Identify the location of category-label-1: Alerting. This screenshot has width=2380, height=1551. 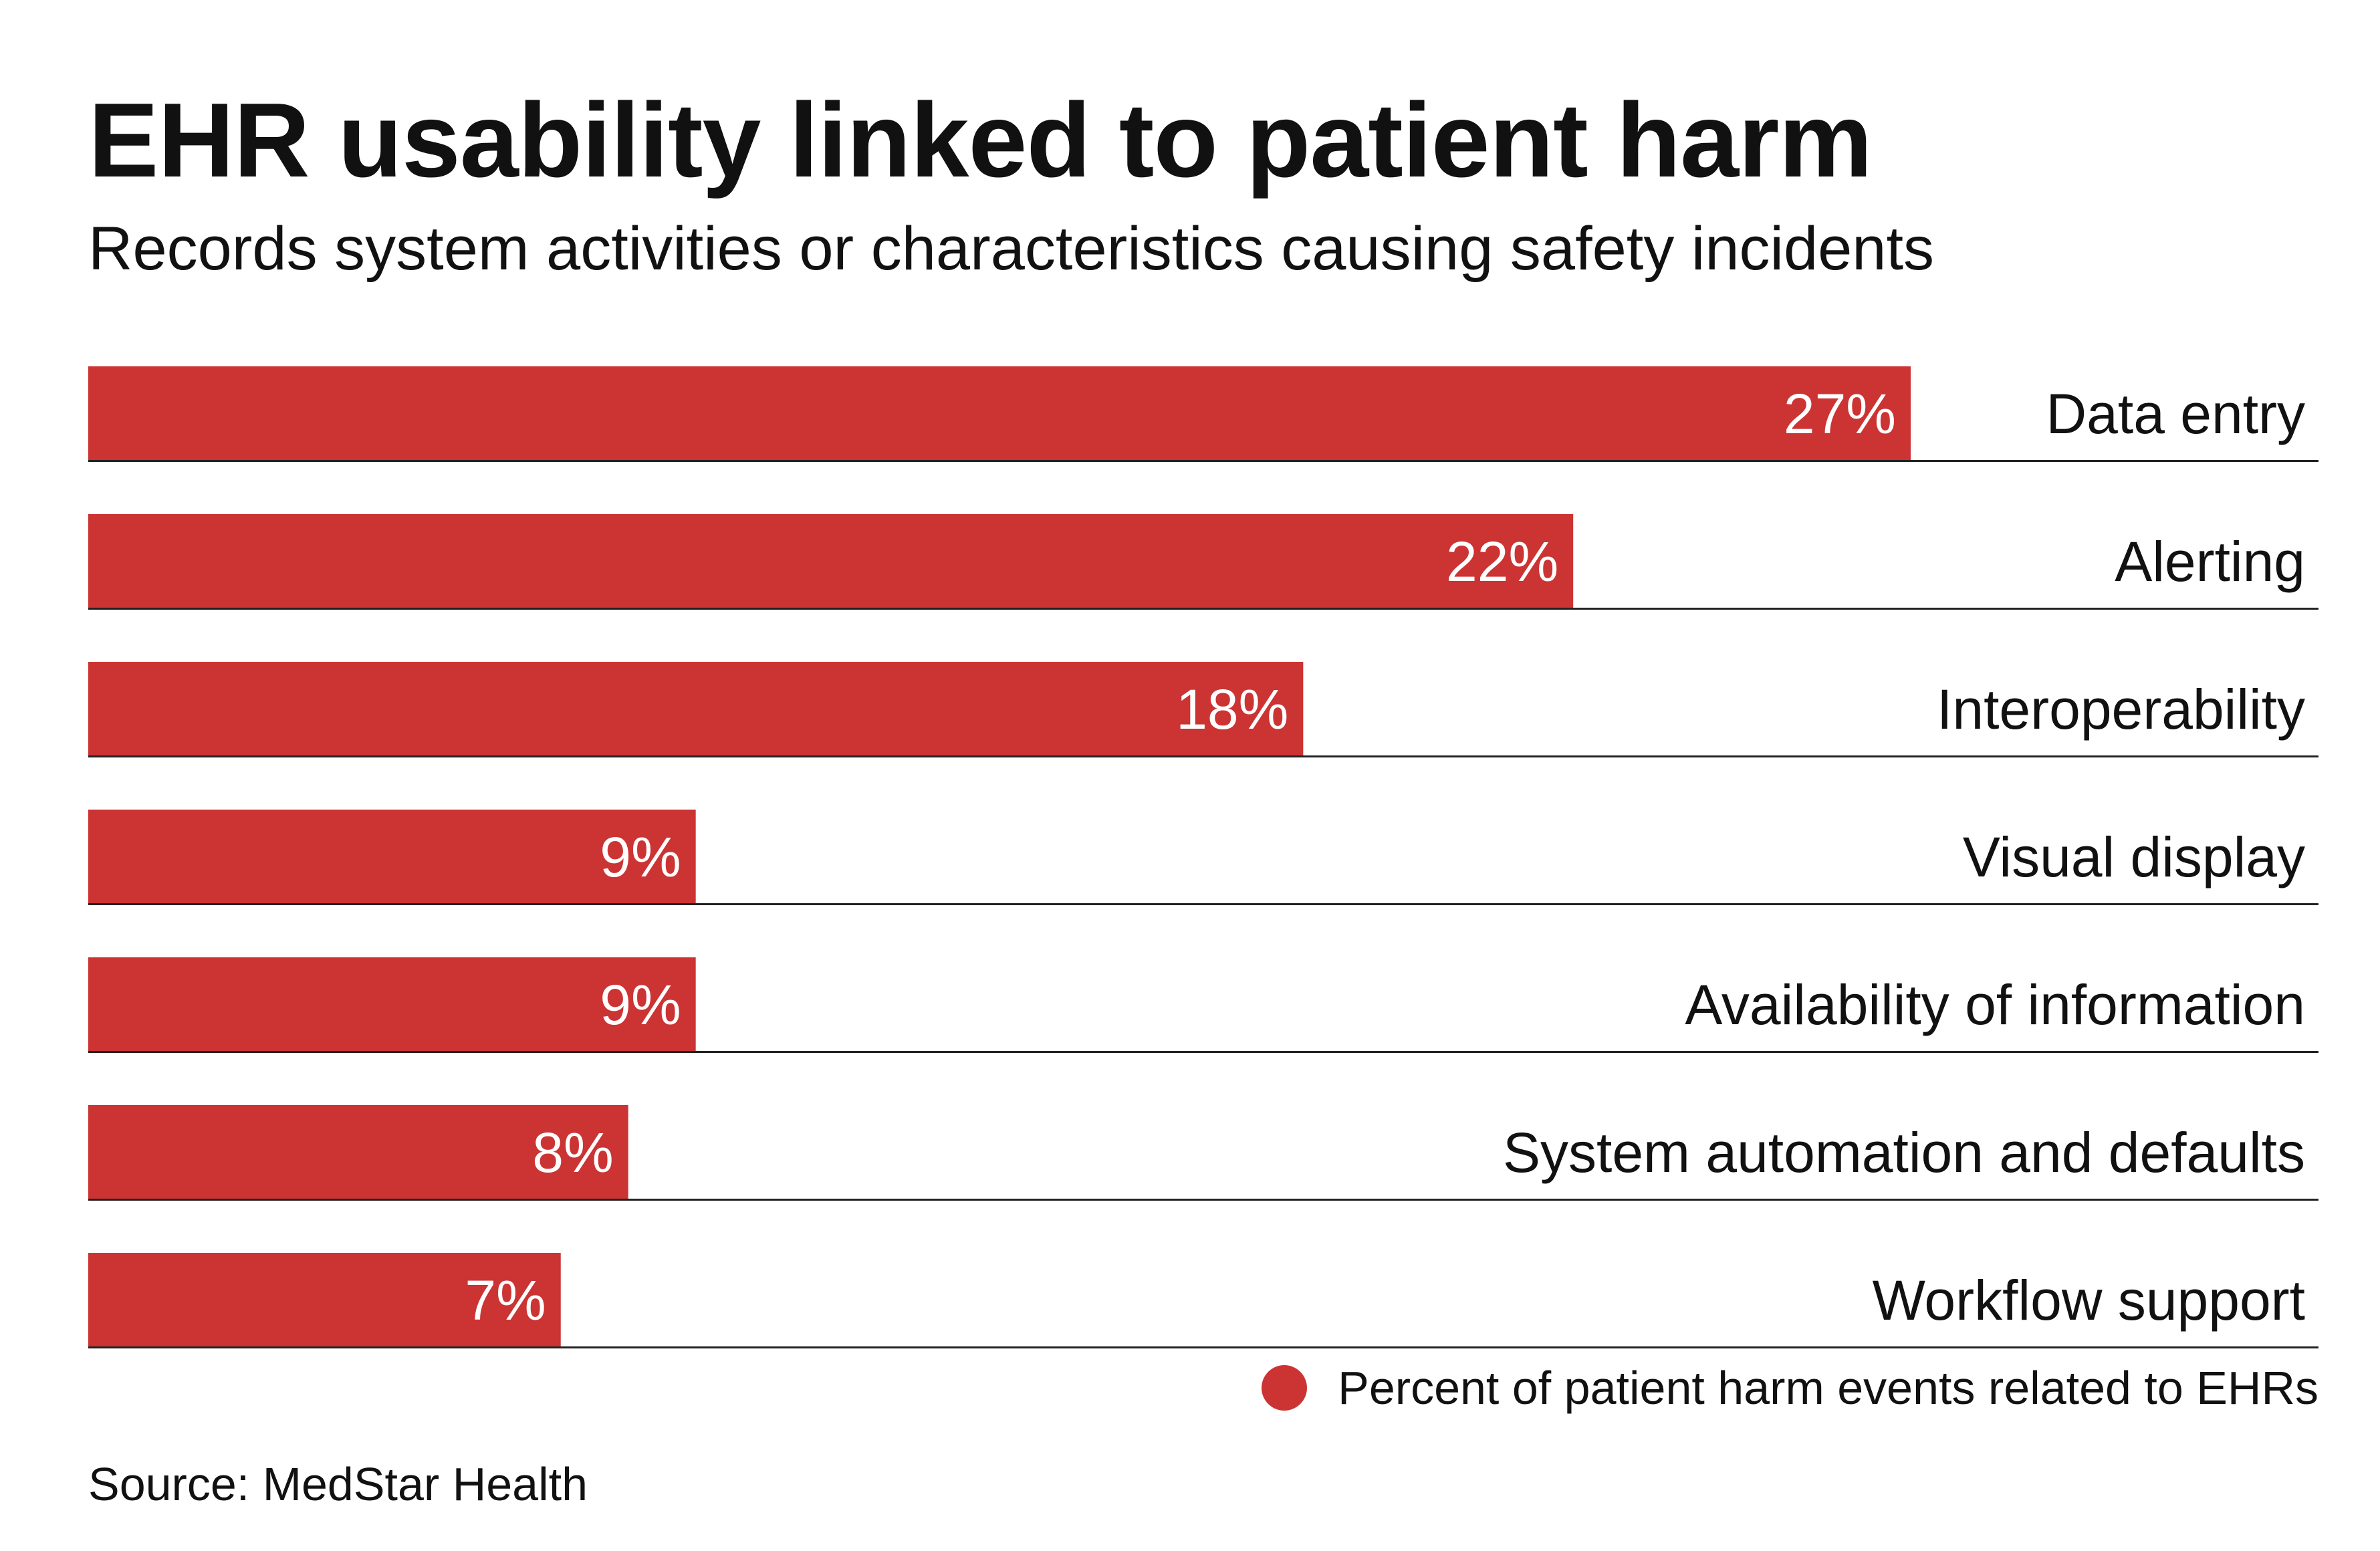
(2210, 561).